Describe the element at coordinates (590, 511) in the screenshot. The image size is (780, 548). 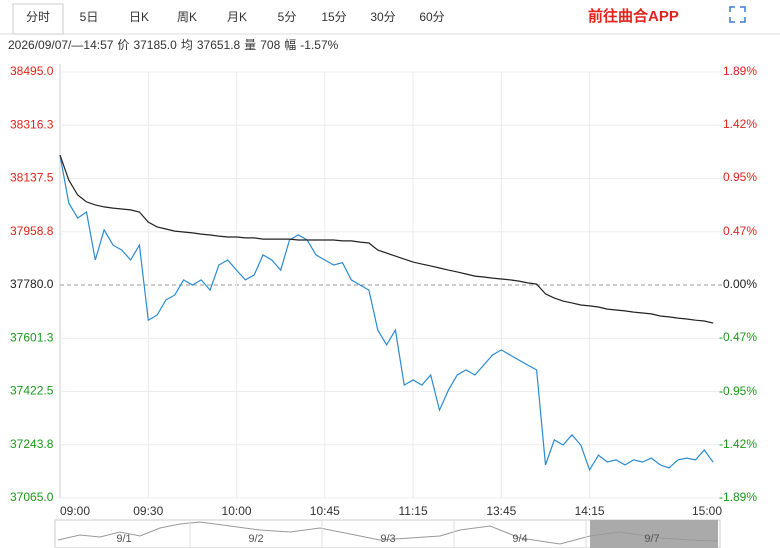
I see `x-tick-label: 14:15` at that location.